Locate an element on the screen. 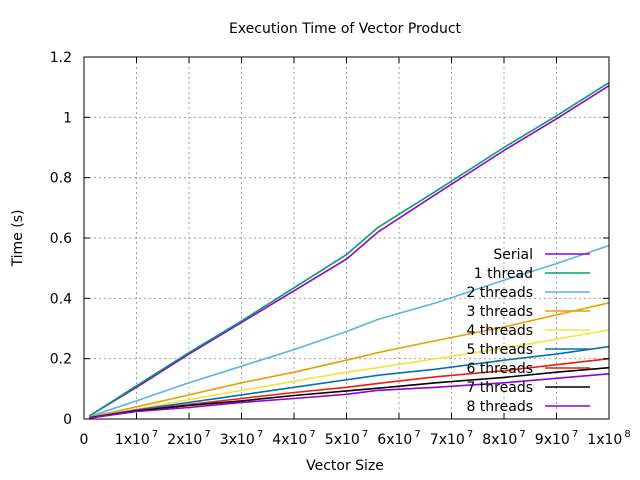 The width and height of the screenshot is (640, 480). legend-label-5: 5 threads is located at coordinates (499, 350).